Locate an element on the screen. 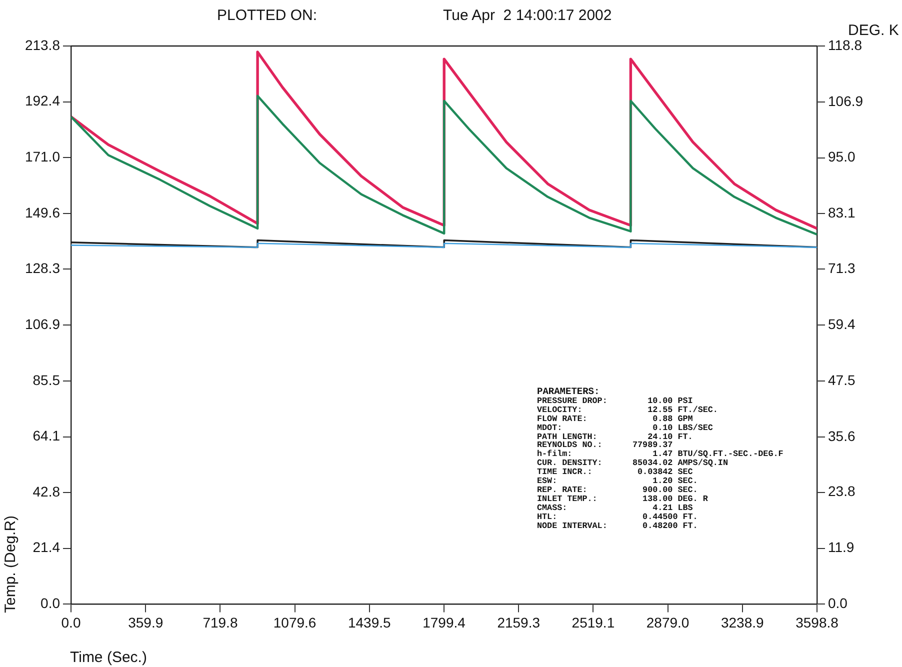  x-tick-label: 359.9 is located at coordinates (146, 622).